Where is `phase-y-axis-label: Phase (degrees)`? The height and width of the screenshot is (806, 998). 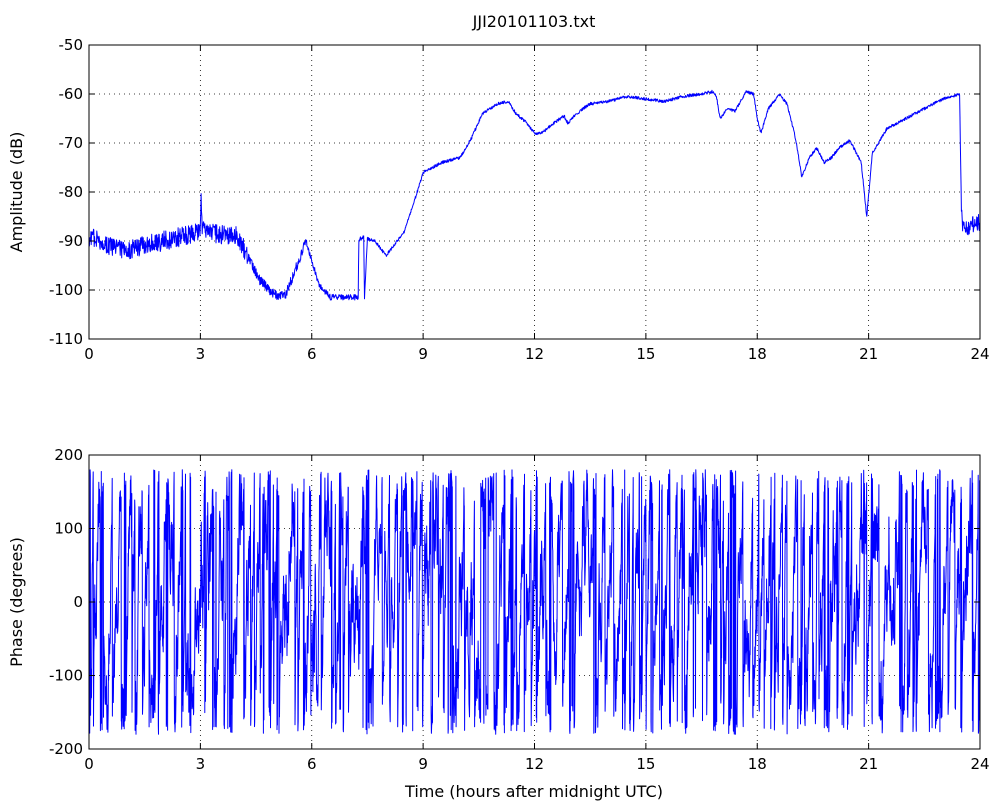 phase-y-axis-label: Phase (degrees) is located at coordinates (16, 602).